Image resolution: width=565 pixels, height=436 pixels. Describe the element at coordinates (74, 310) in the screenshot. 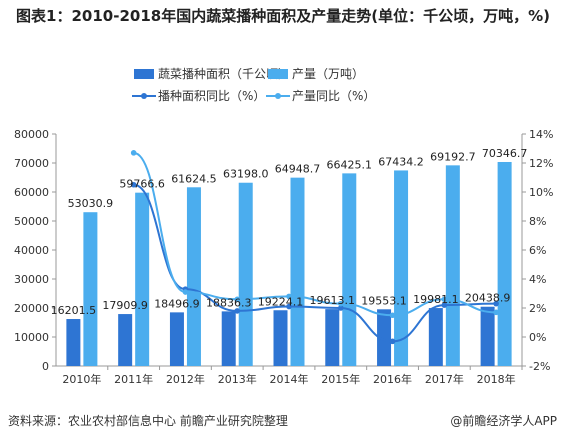

I see `bar-data-label: 16201.5` at that location.